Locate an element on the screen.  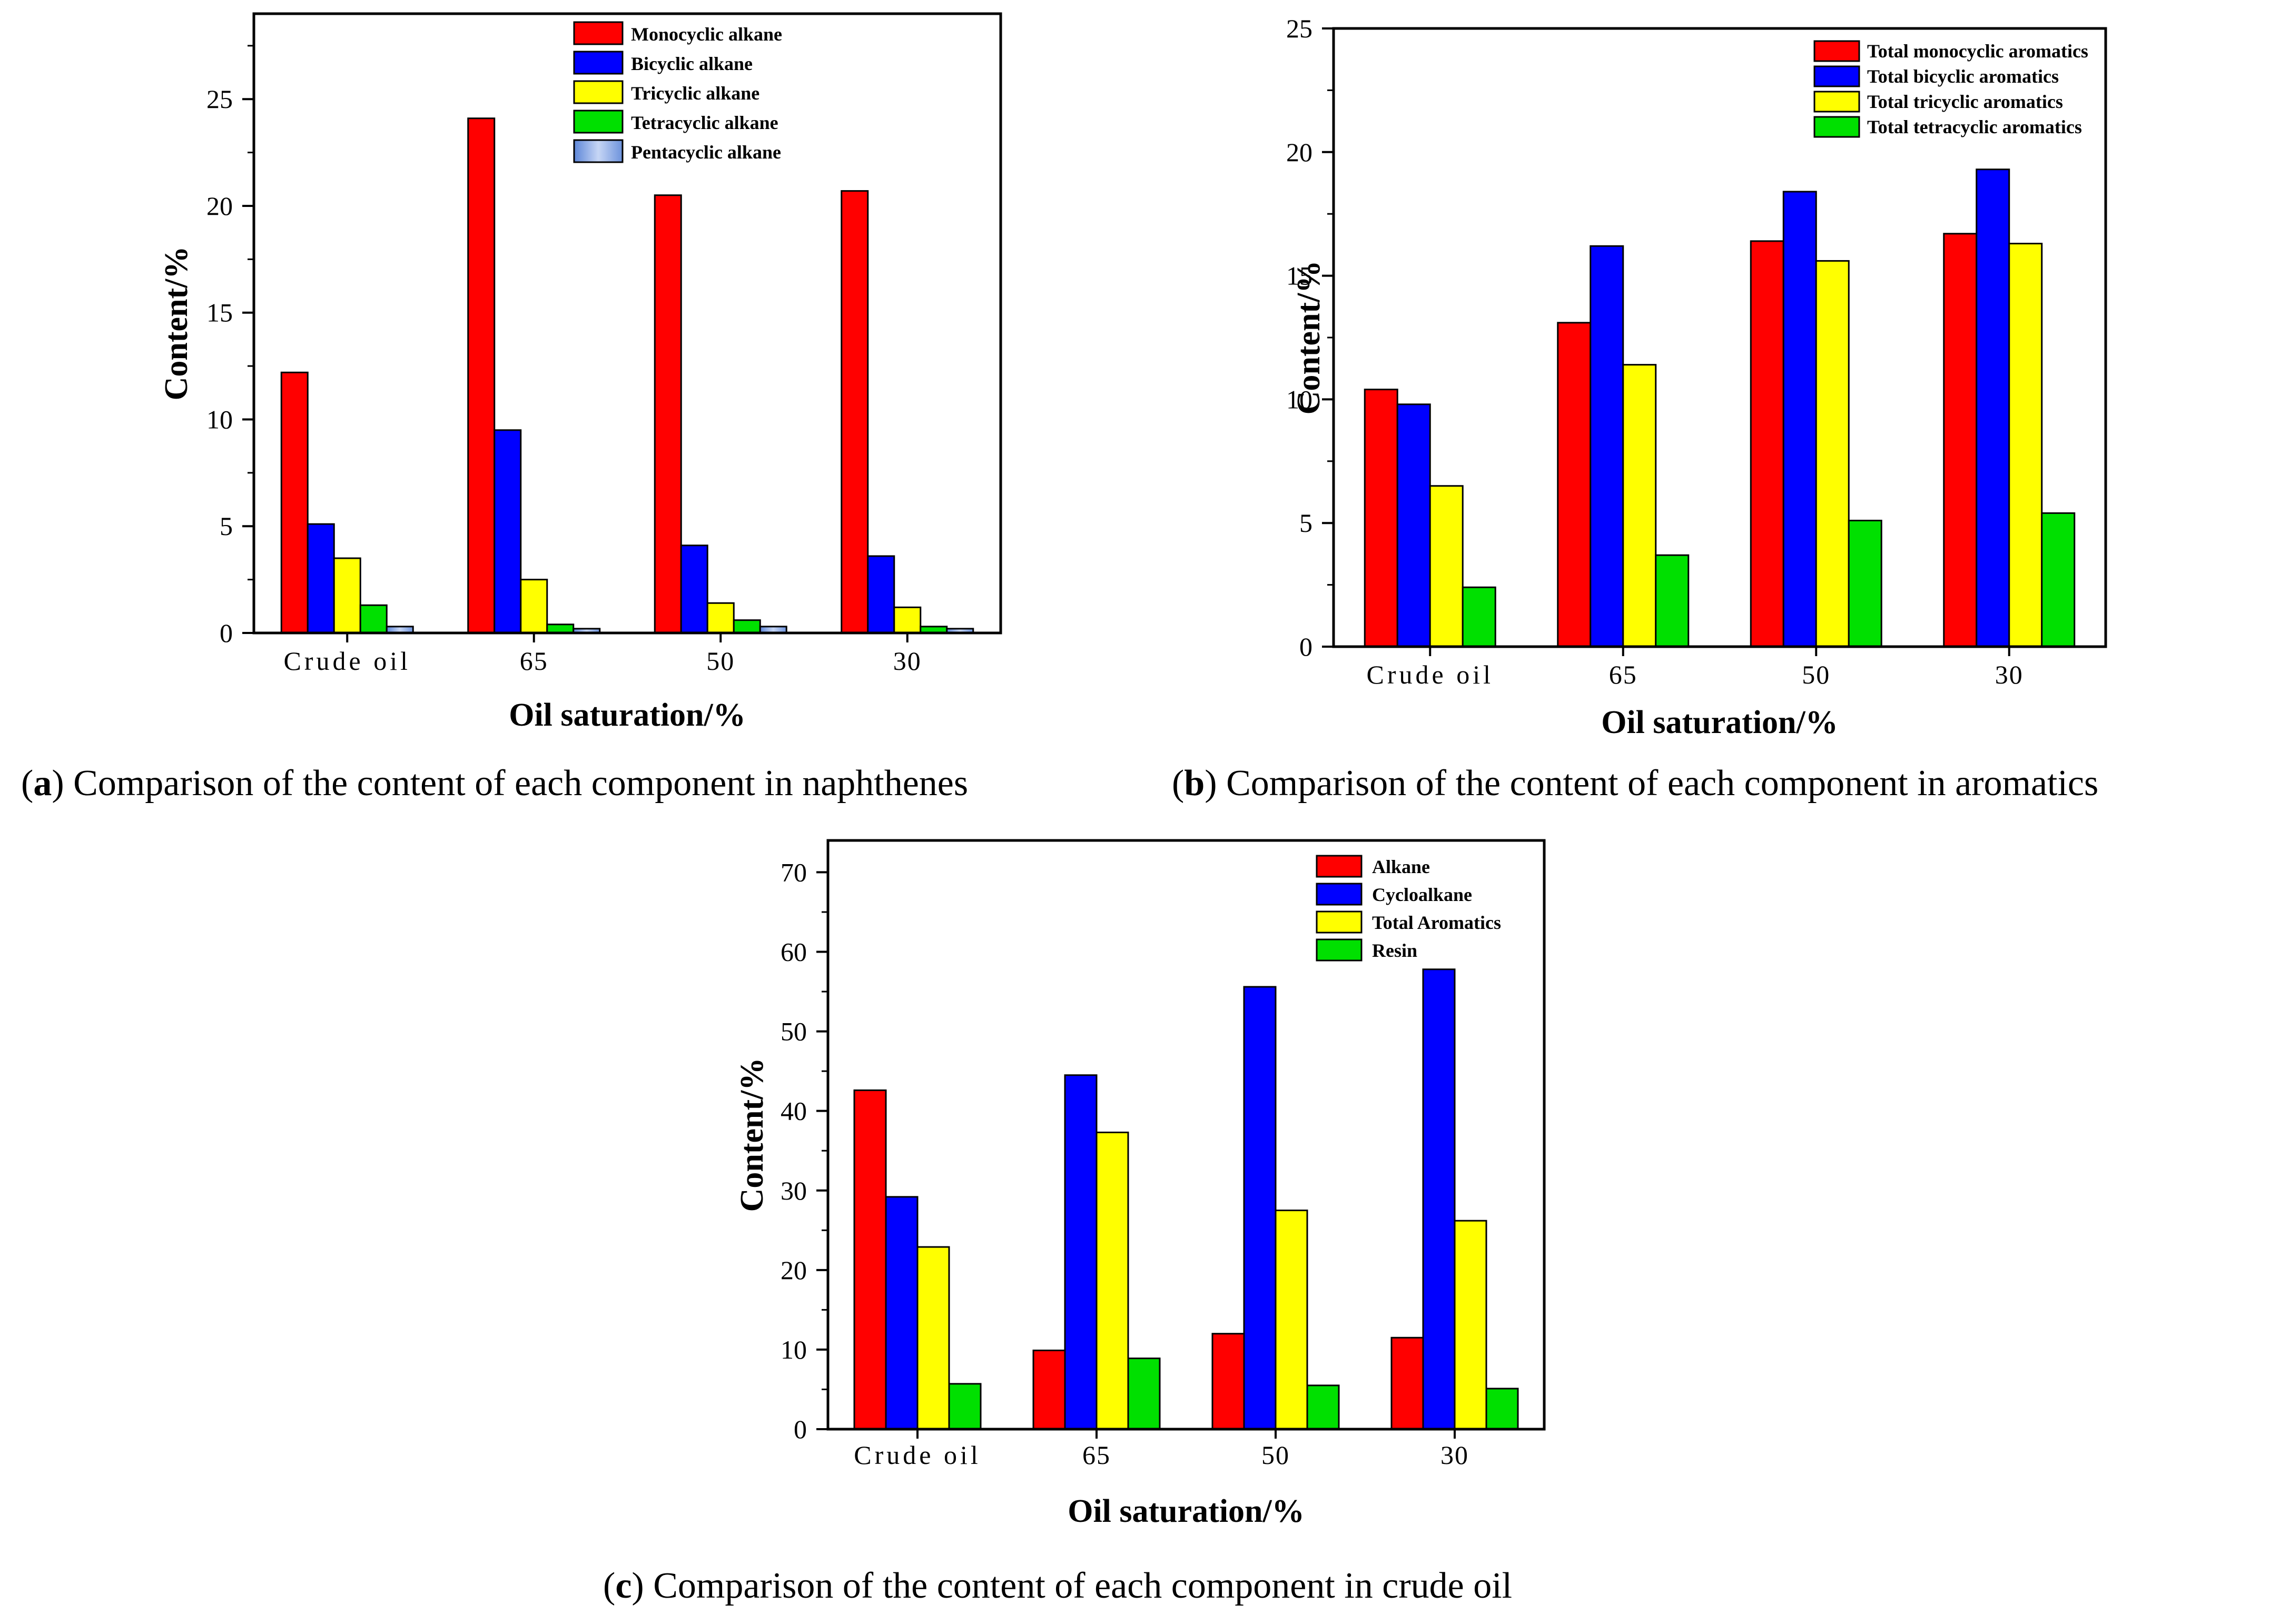
y-tick-label-b-5: 5 is located at coordinates (1305, 523).